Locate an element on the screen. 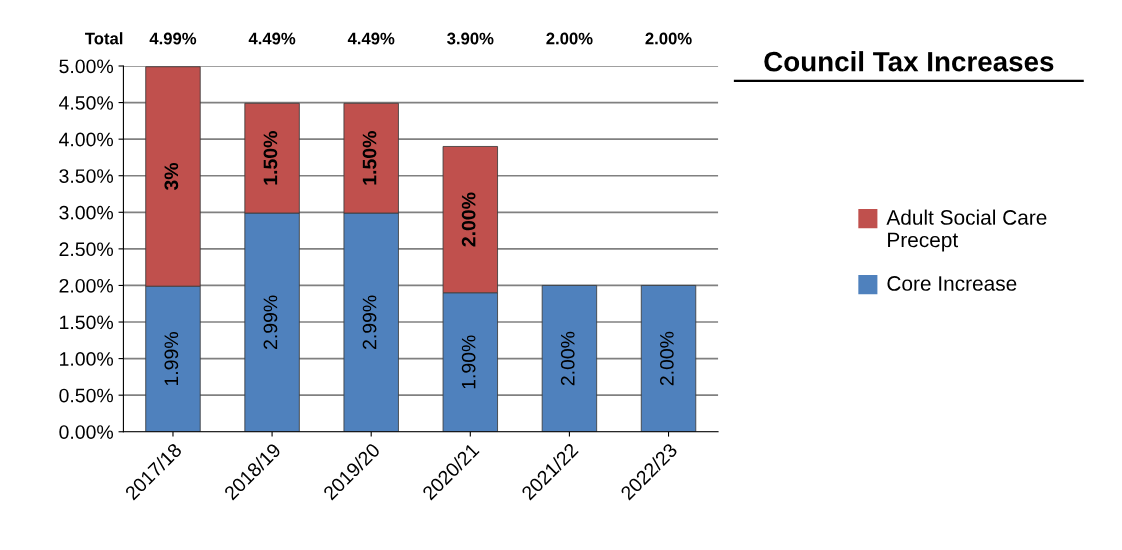 This screenshot has height=550, width=1122. y-tick-label: 2.00% is located at coordinates (86, 285).